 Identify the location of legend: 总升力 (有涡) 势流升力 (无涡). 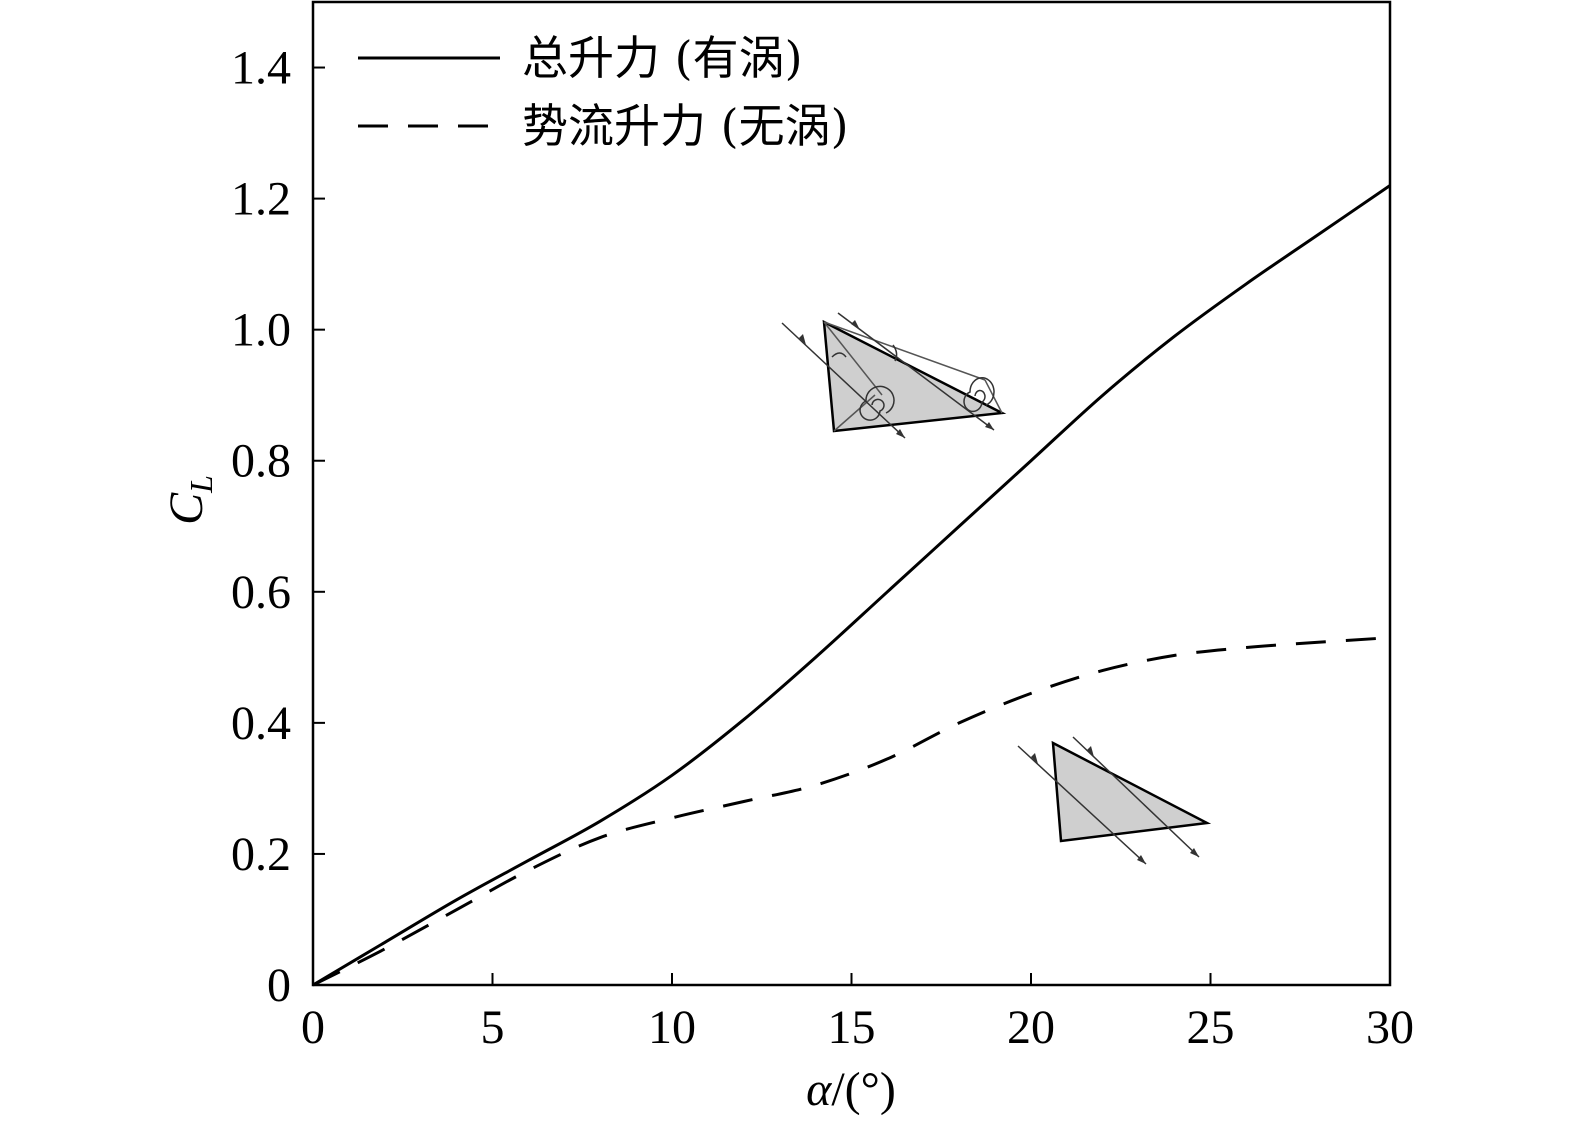
(603, 92).